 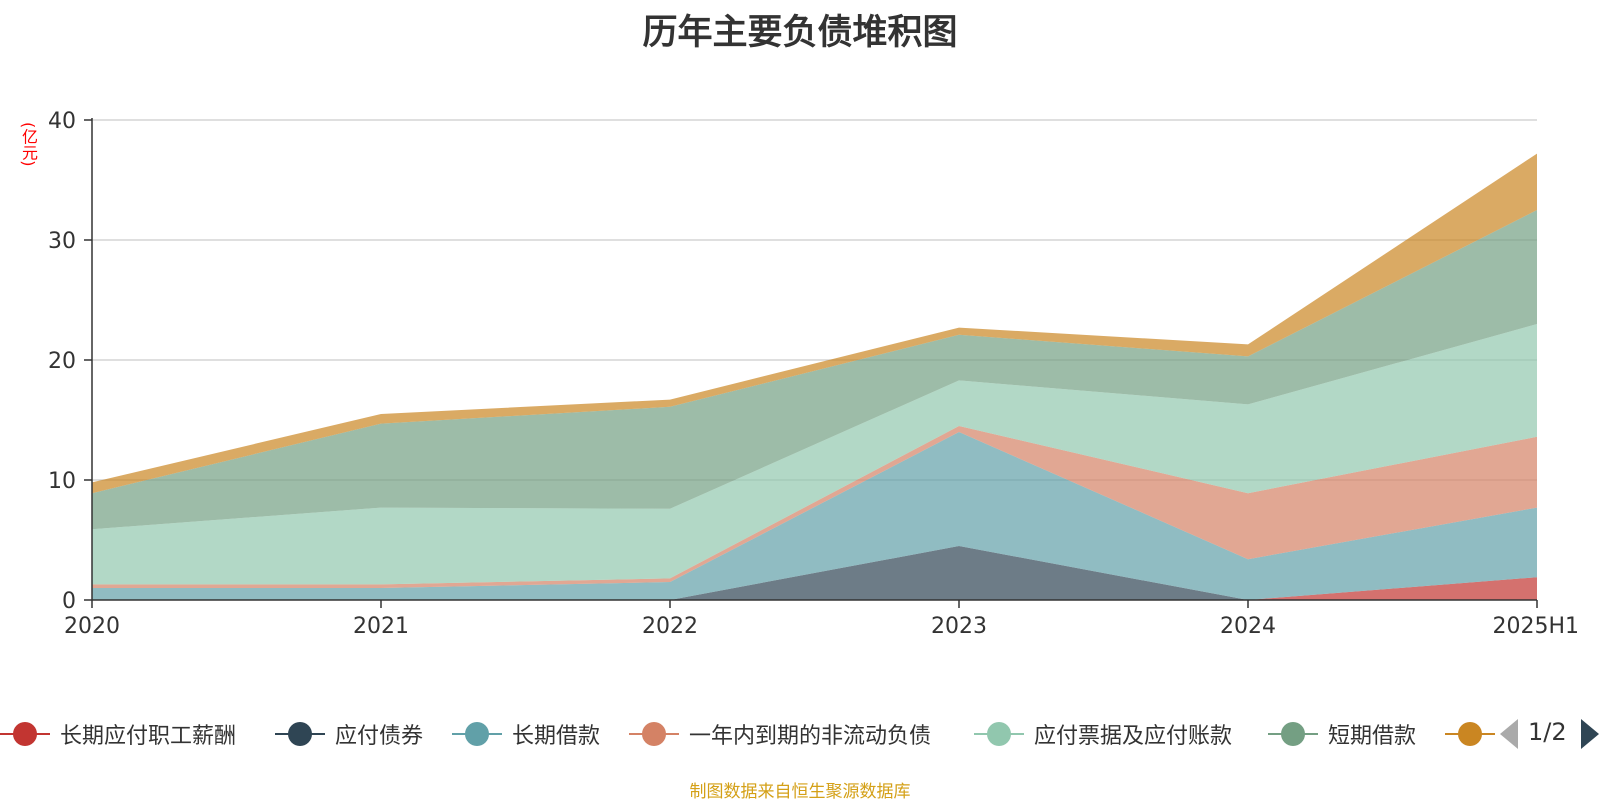 What do you see at coordinates (28, 144) in the screenshot?
I see `y-axis-unit-label: (亿元)` at bounding box center [28, 144].